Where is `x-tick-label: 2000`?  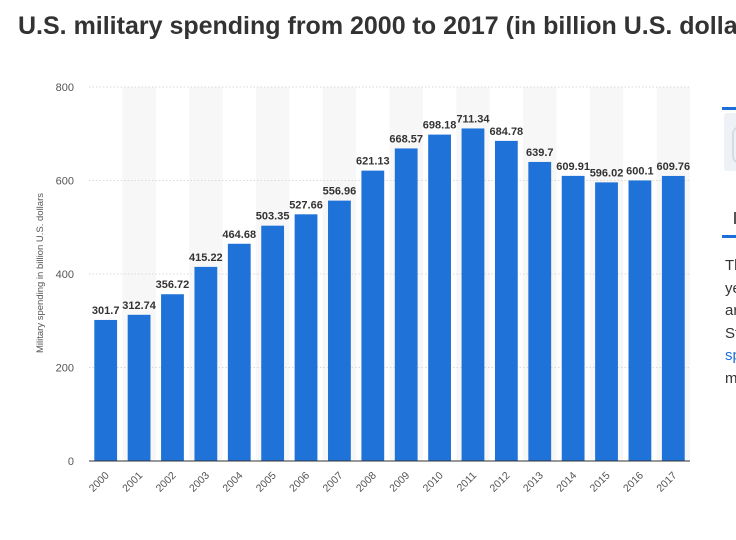 x-tick-label: 2000 is located at coordinates (99, 482).